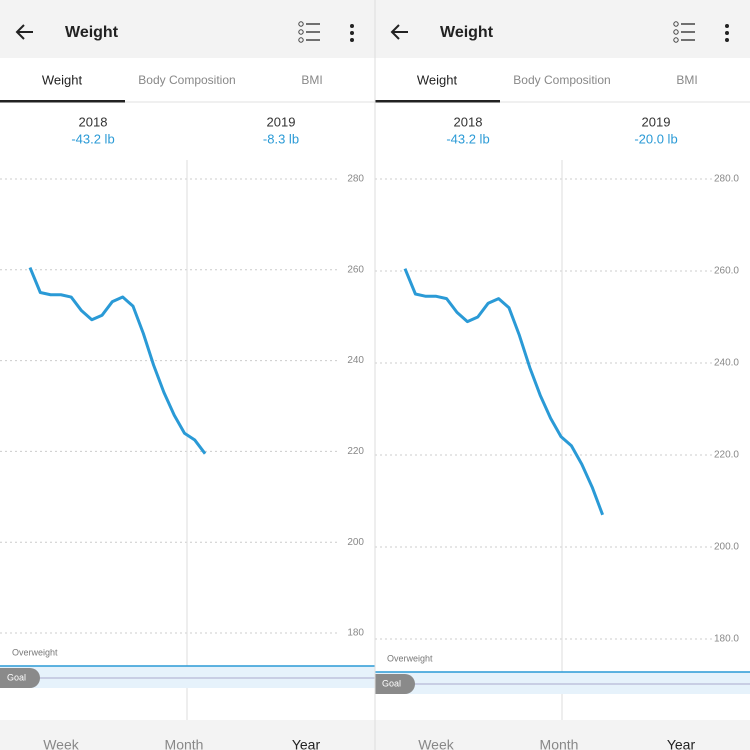 Image resolution: width=750 pixels, height=750 pixels. What do you see at coordinates (726, 363) in the screenshot?
I see `y-tick-label: 240.0` at bounding box center [726, 363].